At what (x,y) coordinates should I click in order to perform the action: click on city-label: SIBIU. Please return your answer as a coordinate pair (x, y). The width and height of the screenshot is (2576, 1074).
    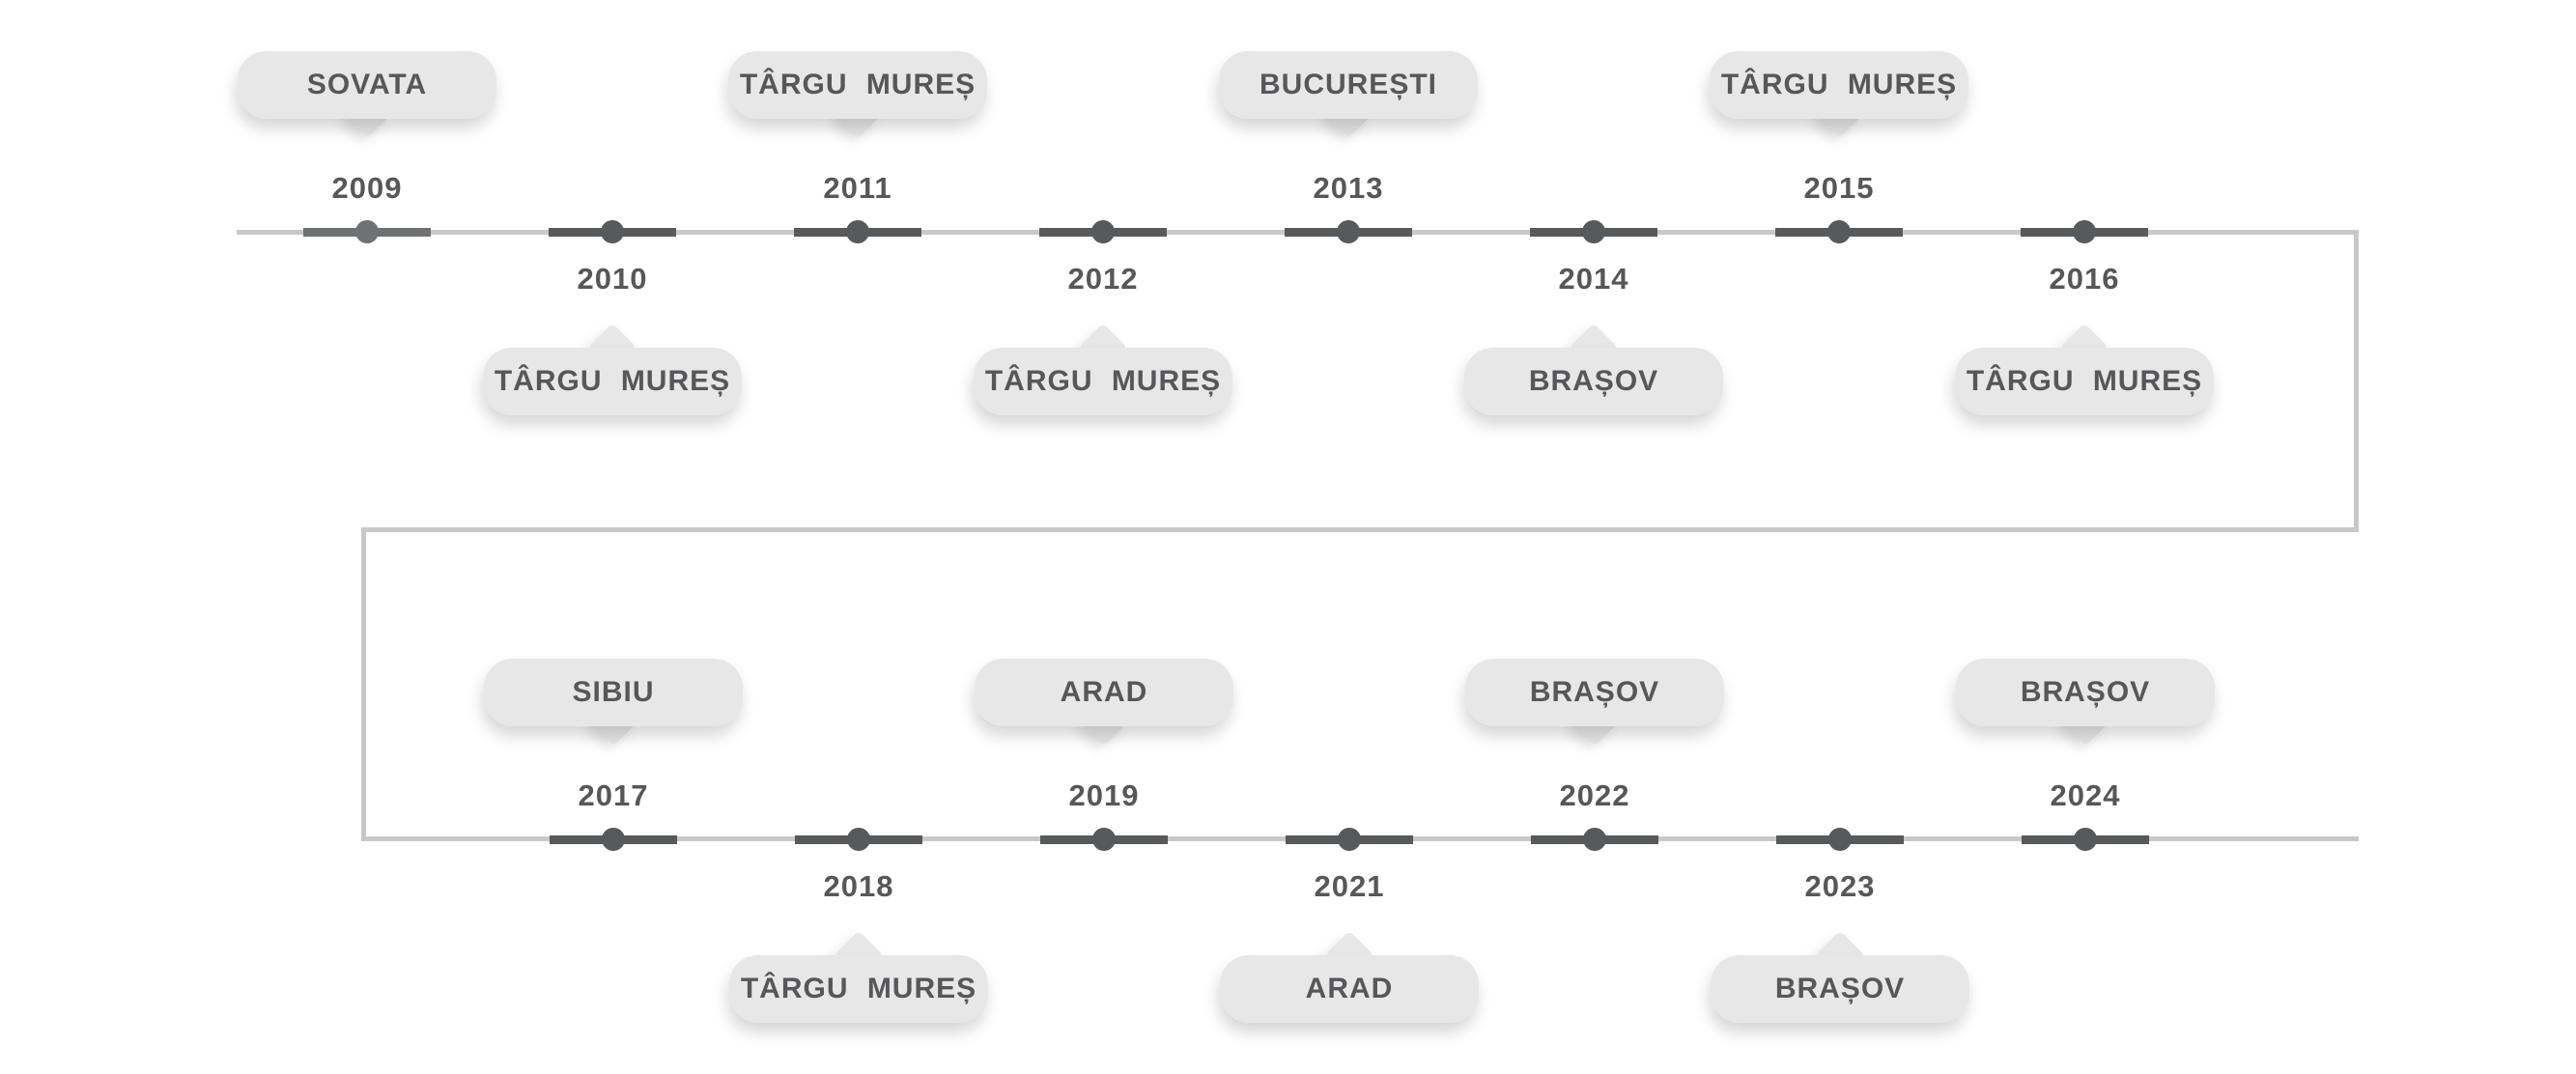
    Looking at the image, I should click on (613, 692).